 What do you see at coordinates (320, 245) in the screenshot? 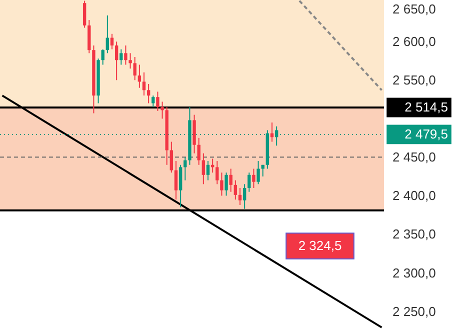
I see `annotation: 2 324,5` at bounding box center [320, 245].